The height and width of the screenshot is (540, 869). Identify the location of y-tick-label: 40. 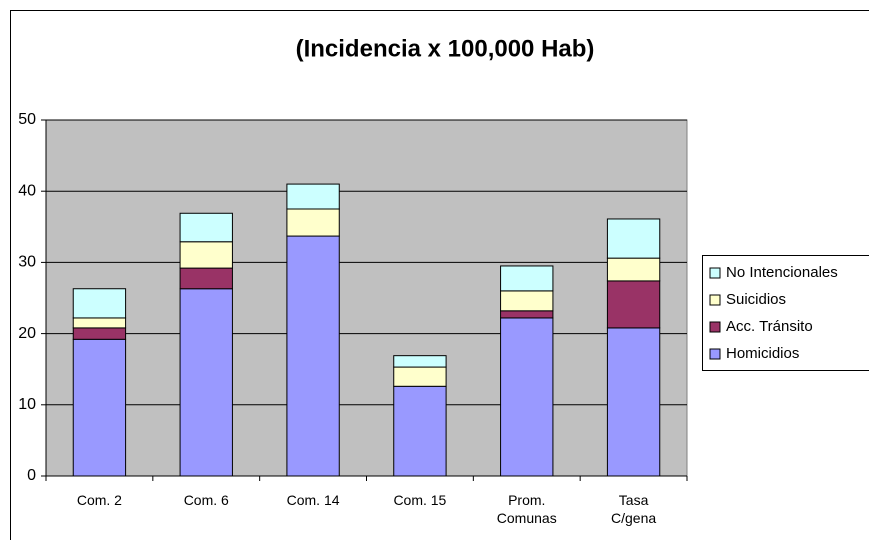
(27, 190).